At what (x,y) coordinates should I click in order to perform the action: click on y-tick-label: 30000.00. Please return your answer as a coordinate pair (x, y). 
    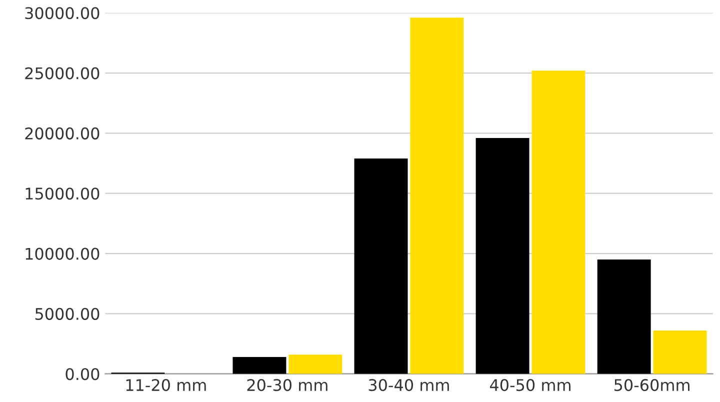
    Looking at the image, I should click on (62, 13).